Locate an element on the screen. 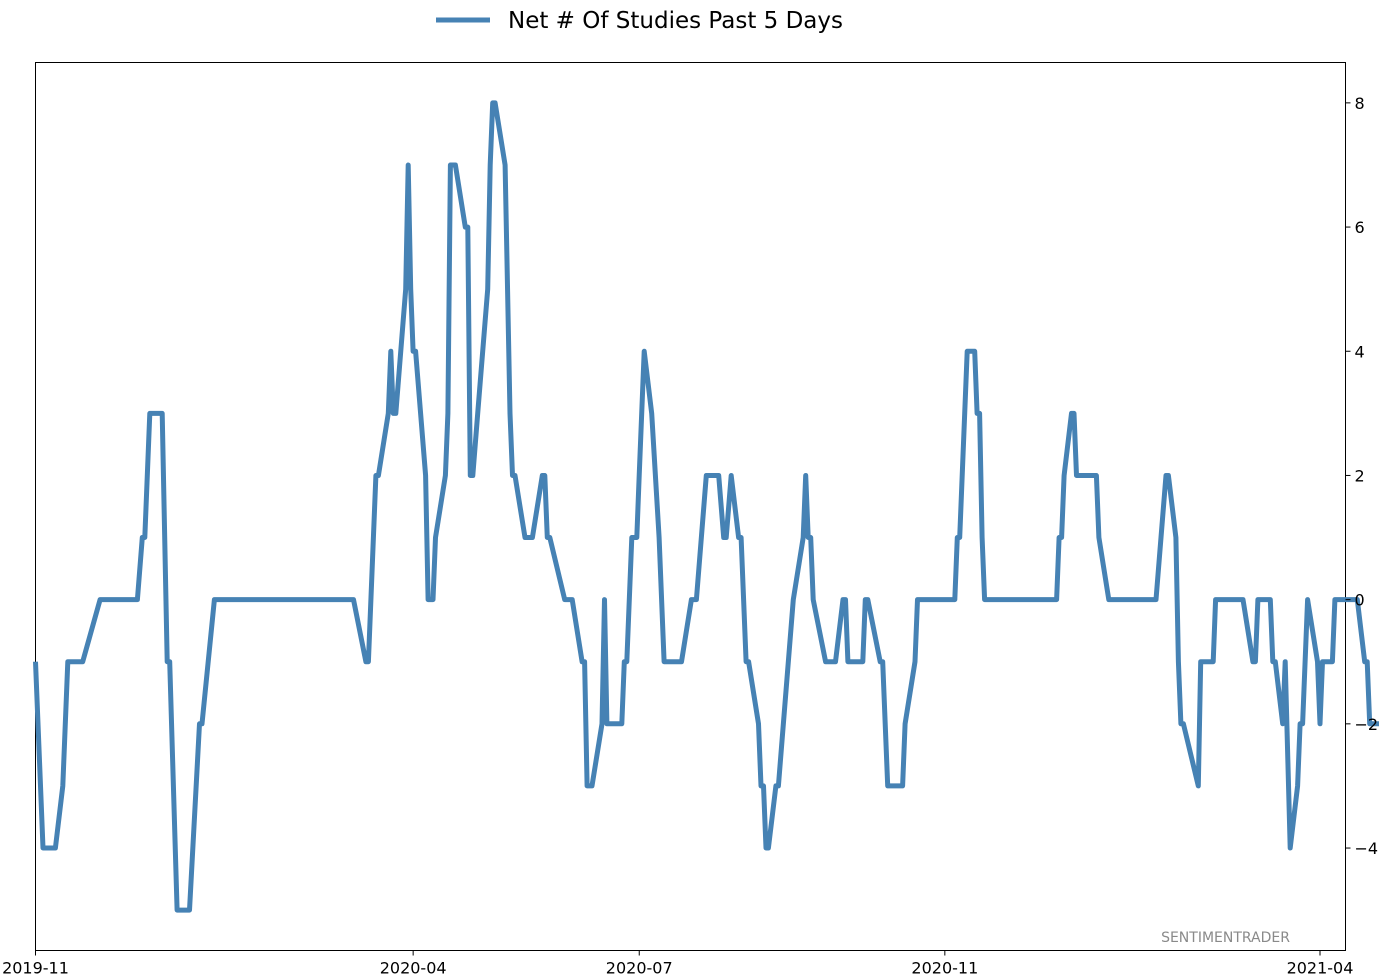 The height and width of the screenshot is (978, 1379). watermark: SENTIMENTRADER is located at coordinates (1225, 938).